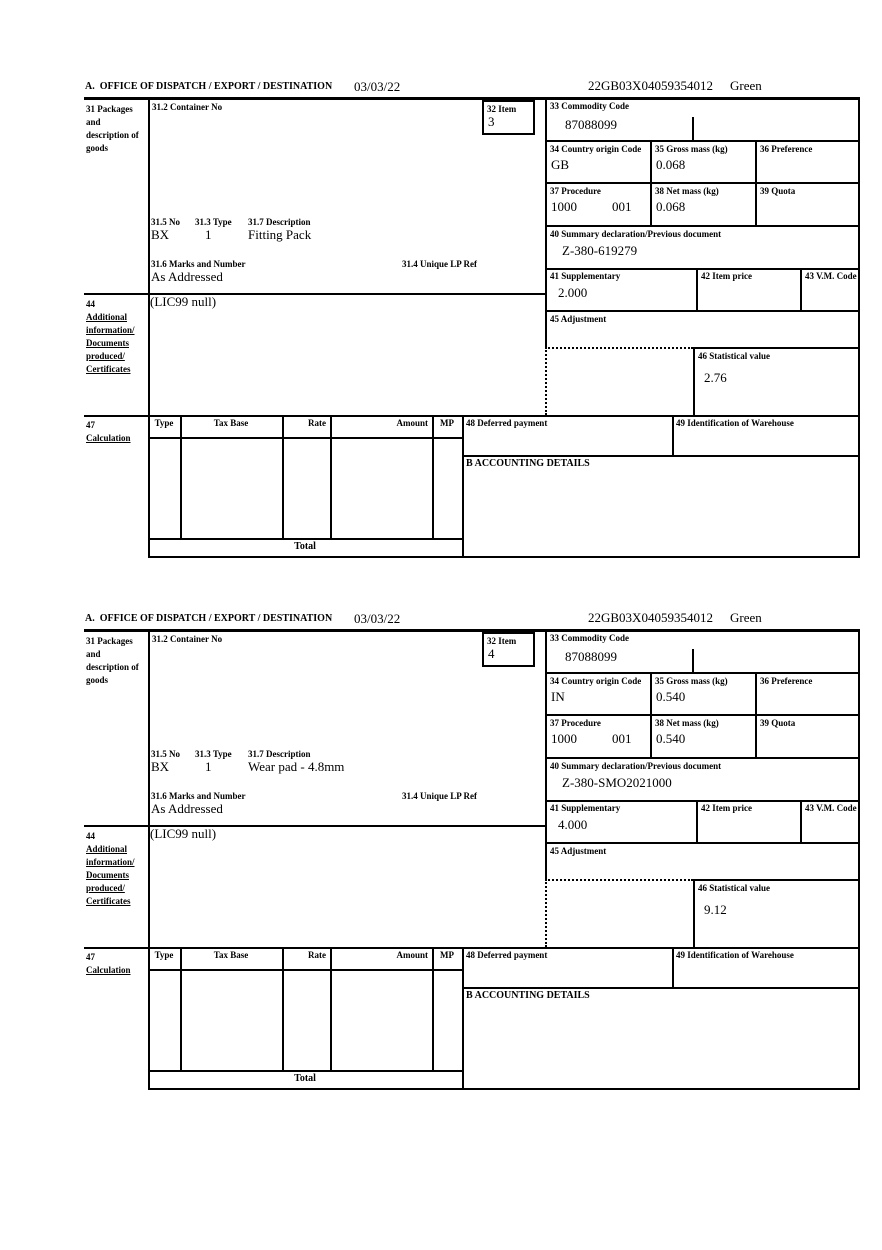 This screenshot has width=882, height=1250. I want to click on box37-label: 37 Procedure, so click(575, 723).